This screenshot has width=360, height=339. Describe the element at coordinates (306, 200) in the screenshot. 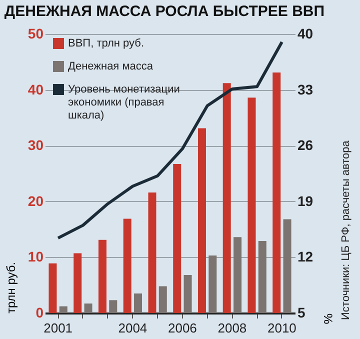

I see `y2-tick-label: 19` at that location.